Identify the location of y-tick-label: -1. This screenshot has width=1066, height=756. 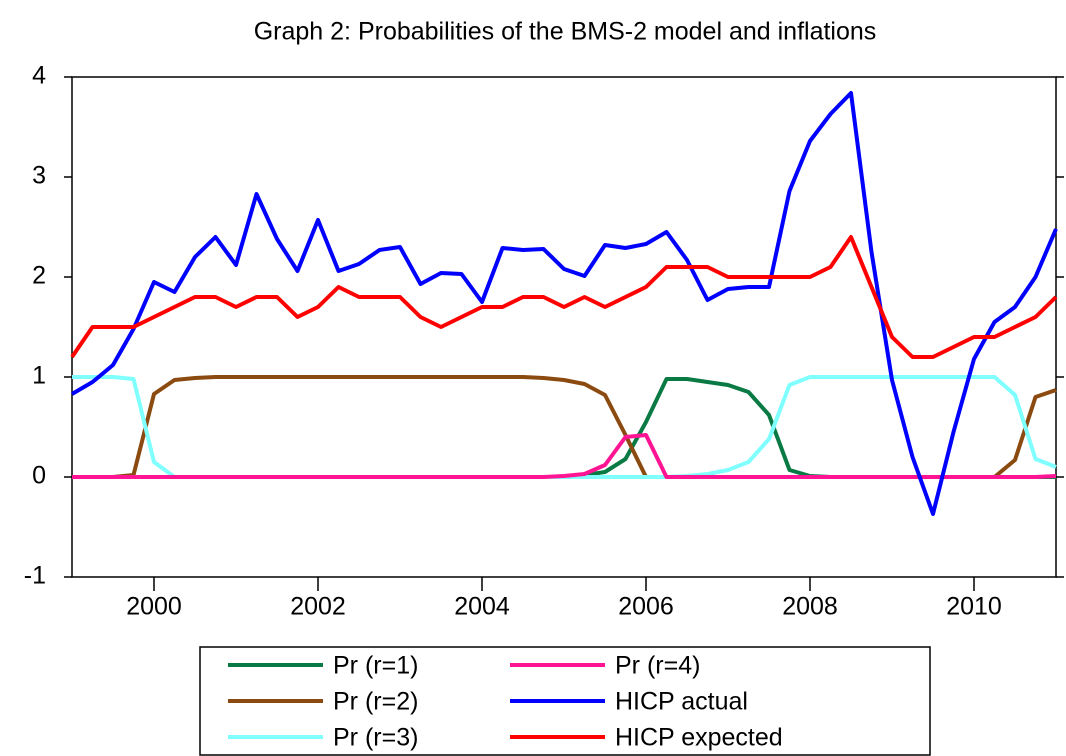
(35, 576).